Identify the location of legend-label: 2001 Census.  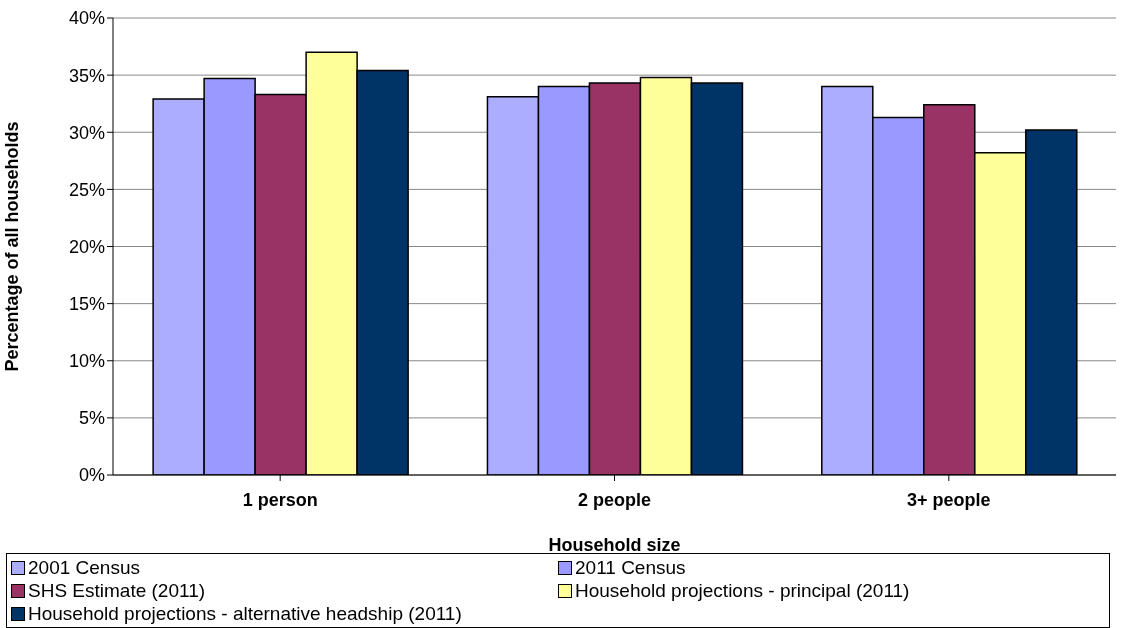
(84, 567).